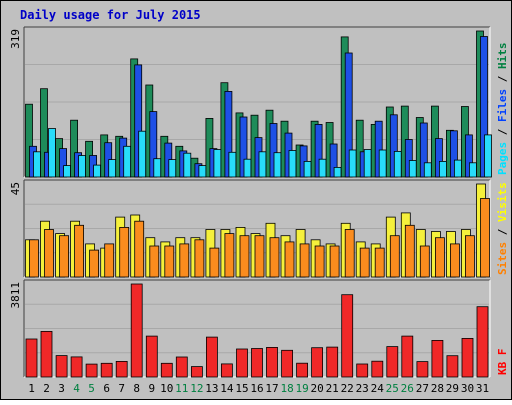 The image size is (512, 405). What do you see at coordinates (166, 388) in the screenshot?
I see `x-tick-label: 10` at bounding box center [166, 388].